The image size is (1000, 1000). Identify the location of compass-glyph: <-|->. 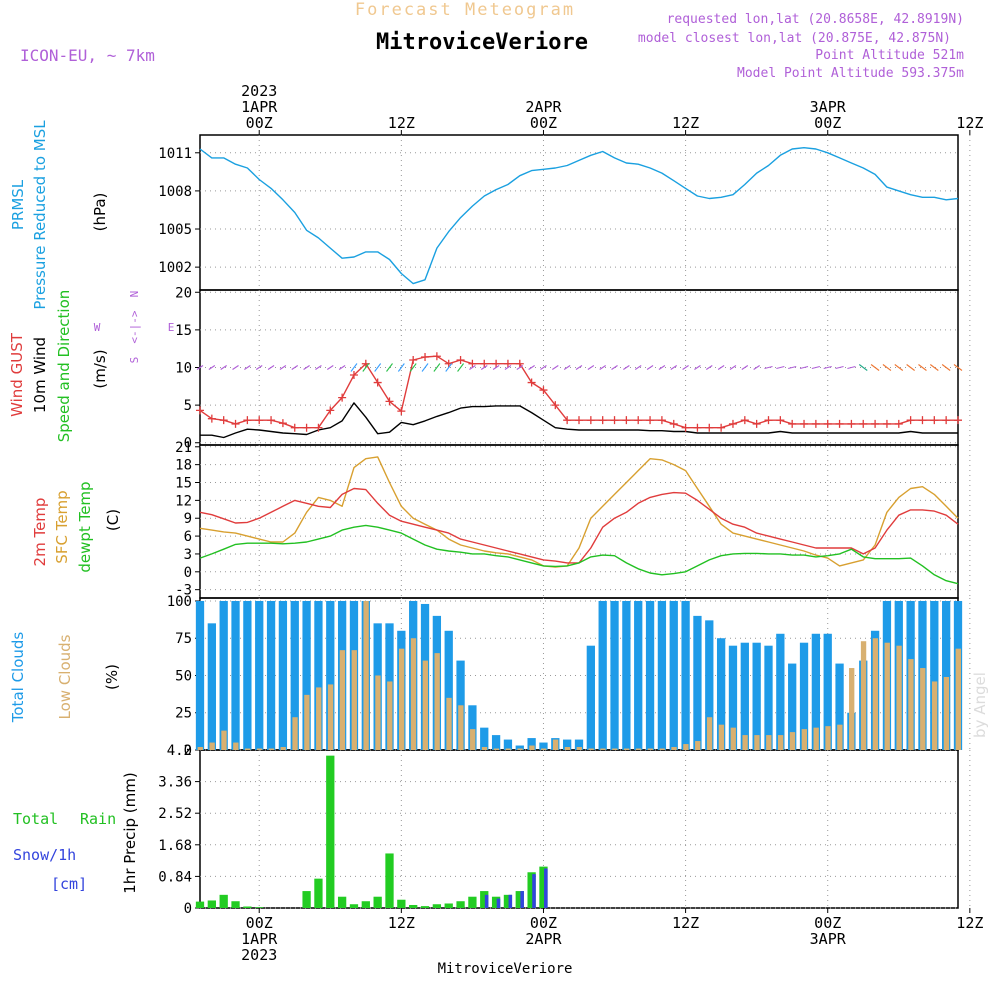
(134, 326).